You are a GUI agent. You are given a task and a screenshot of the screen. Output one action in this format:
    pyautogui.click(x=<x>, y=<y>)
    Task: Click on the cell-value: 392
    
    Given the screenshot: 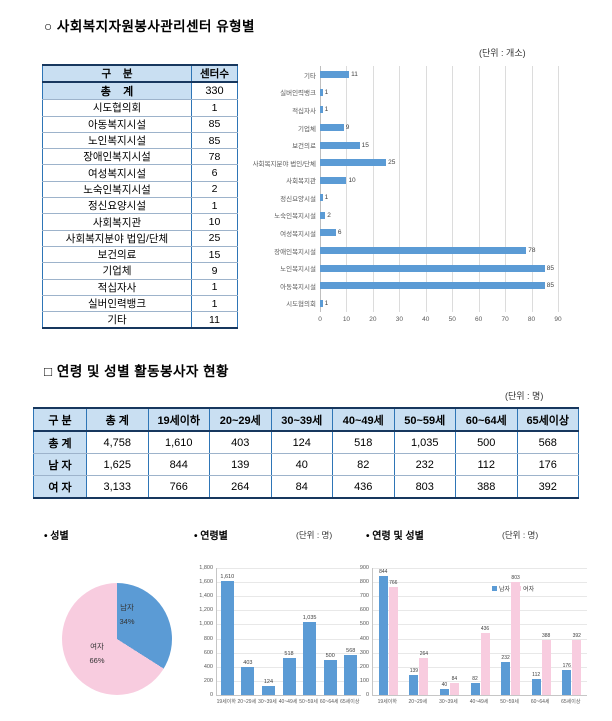 What is the action you would take?
    pyautogui.click(x=547, y=487)
    